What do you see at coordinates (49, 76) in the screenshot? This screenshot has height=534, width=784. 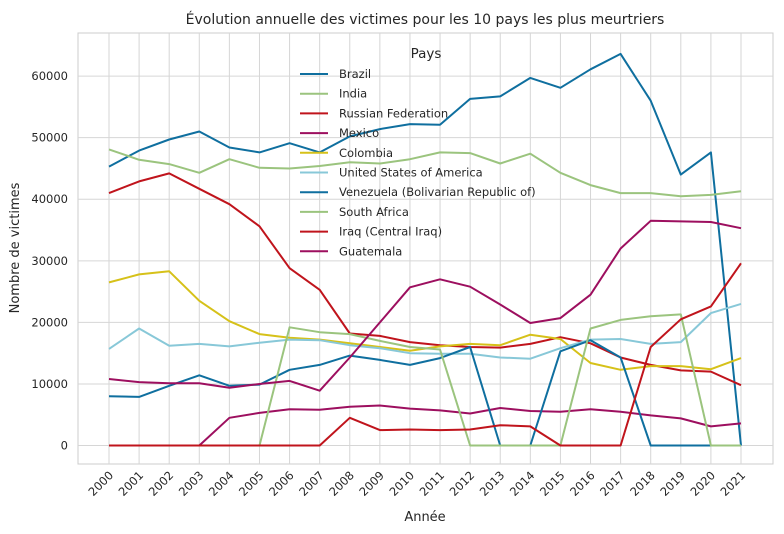 I see `y-tick-label: 60000` at bounding box center [49, 76].